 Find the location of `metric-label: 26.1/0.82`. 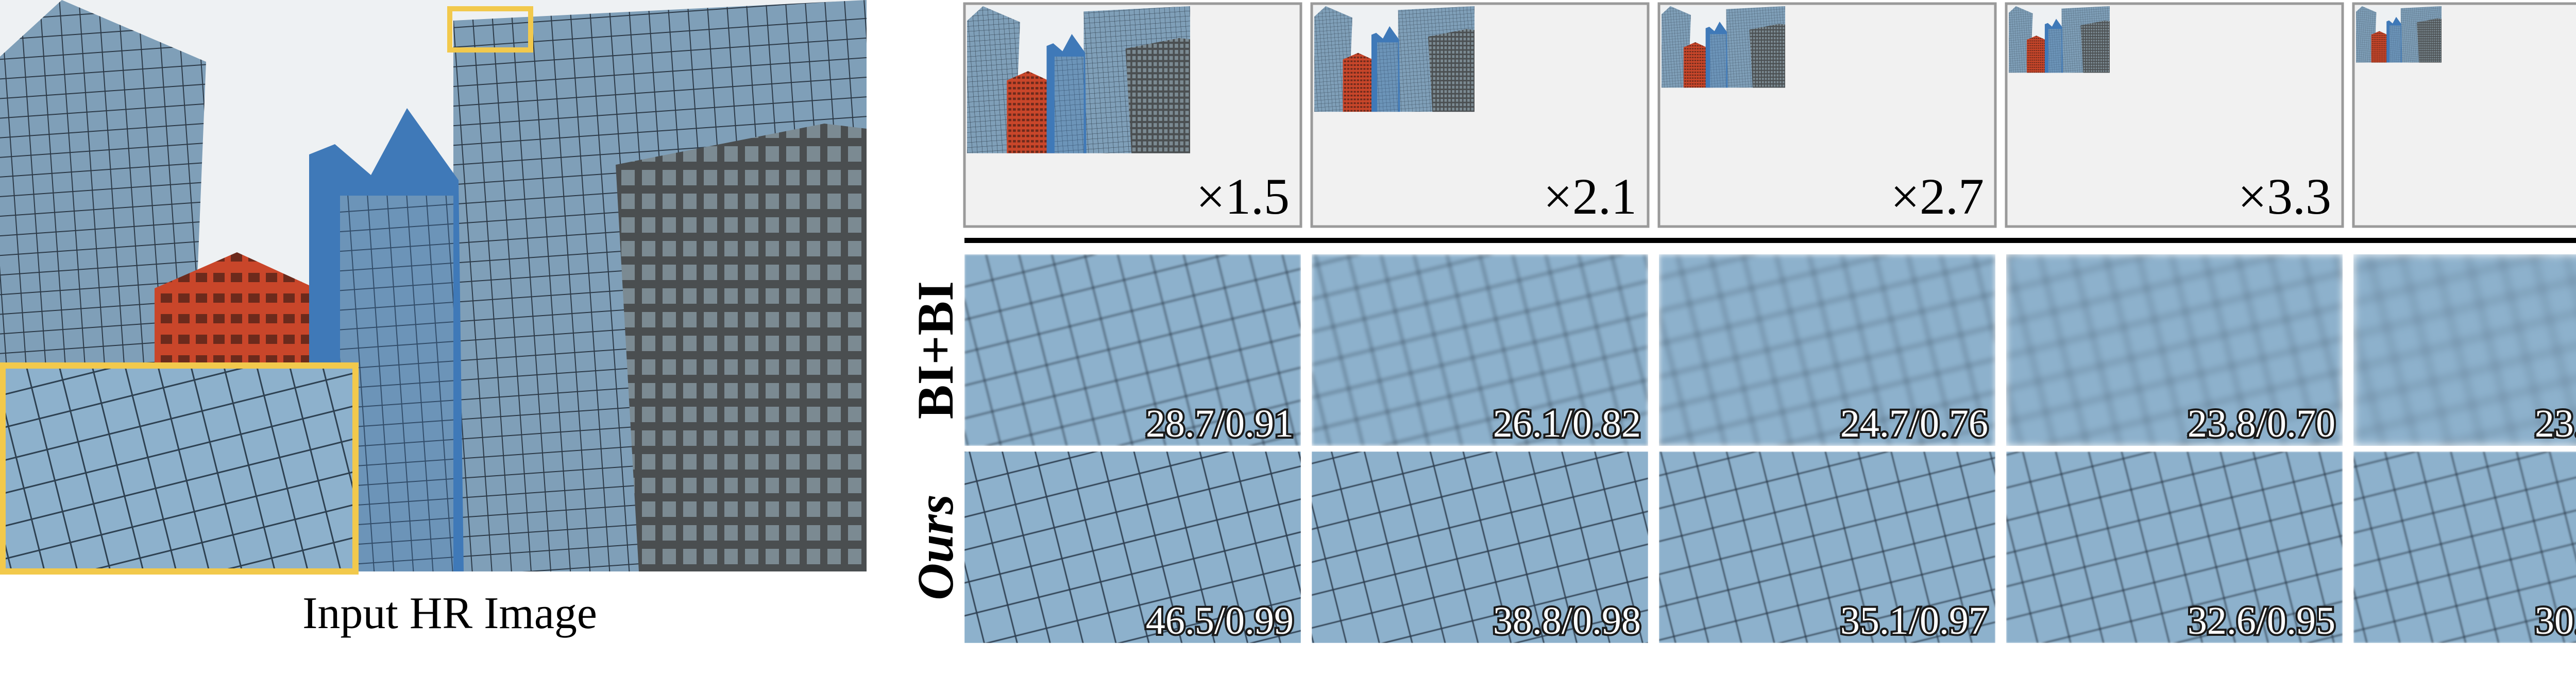

metric-label: 26.1/0.82 is located at coordinates (1567, 424).